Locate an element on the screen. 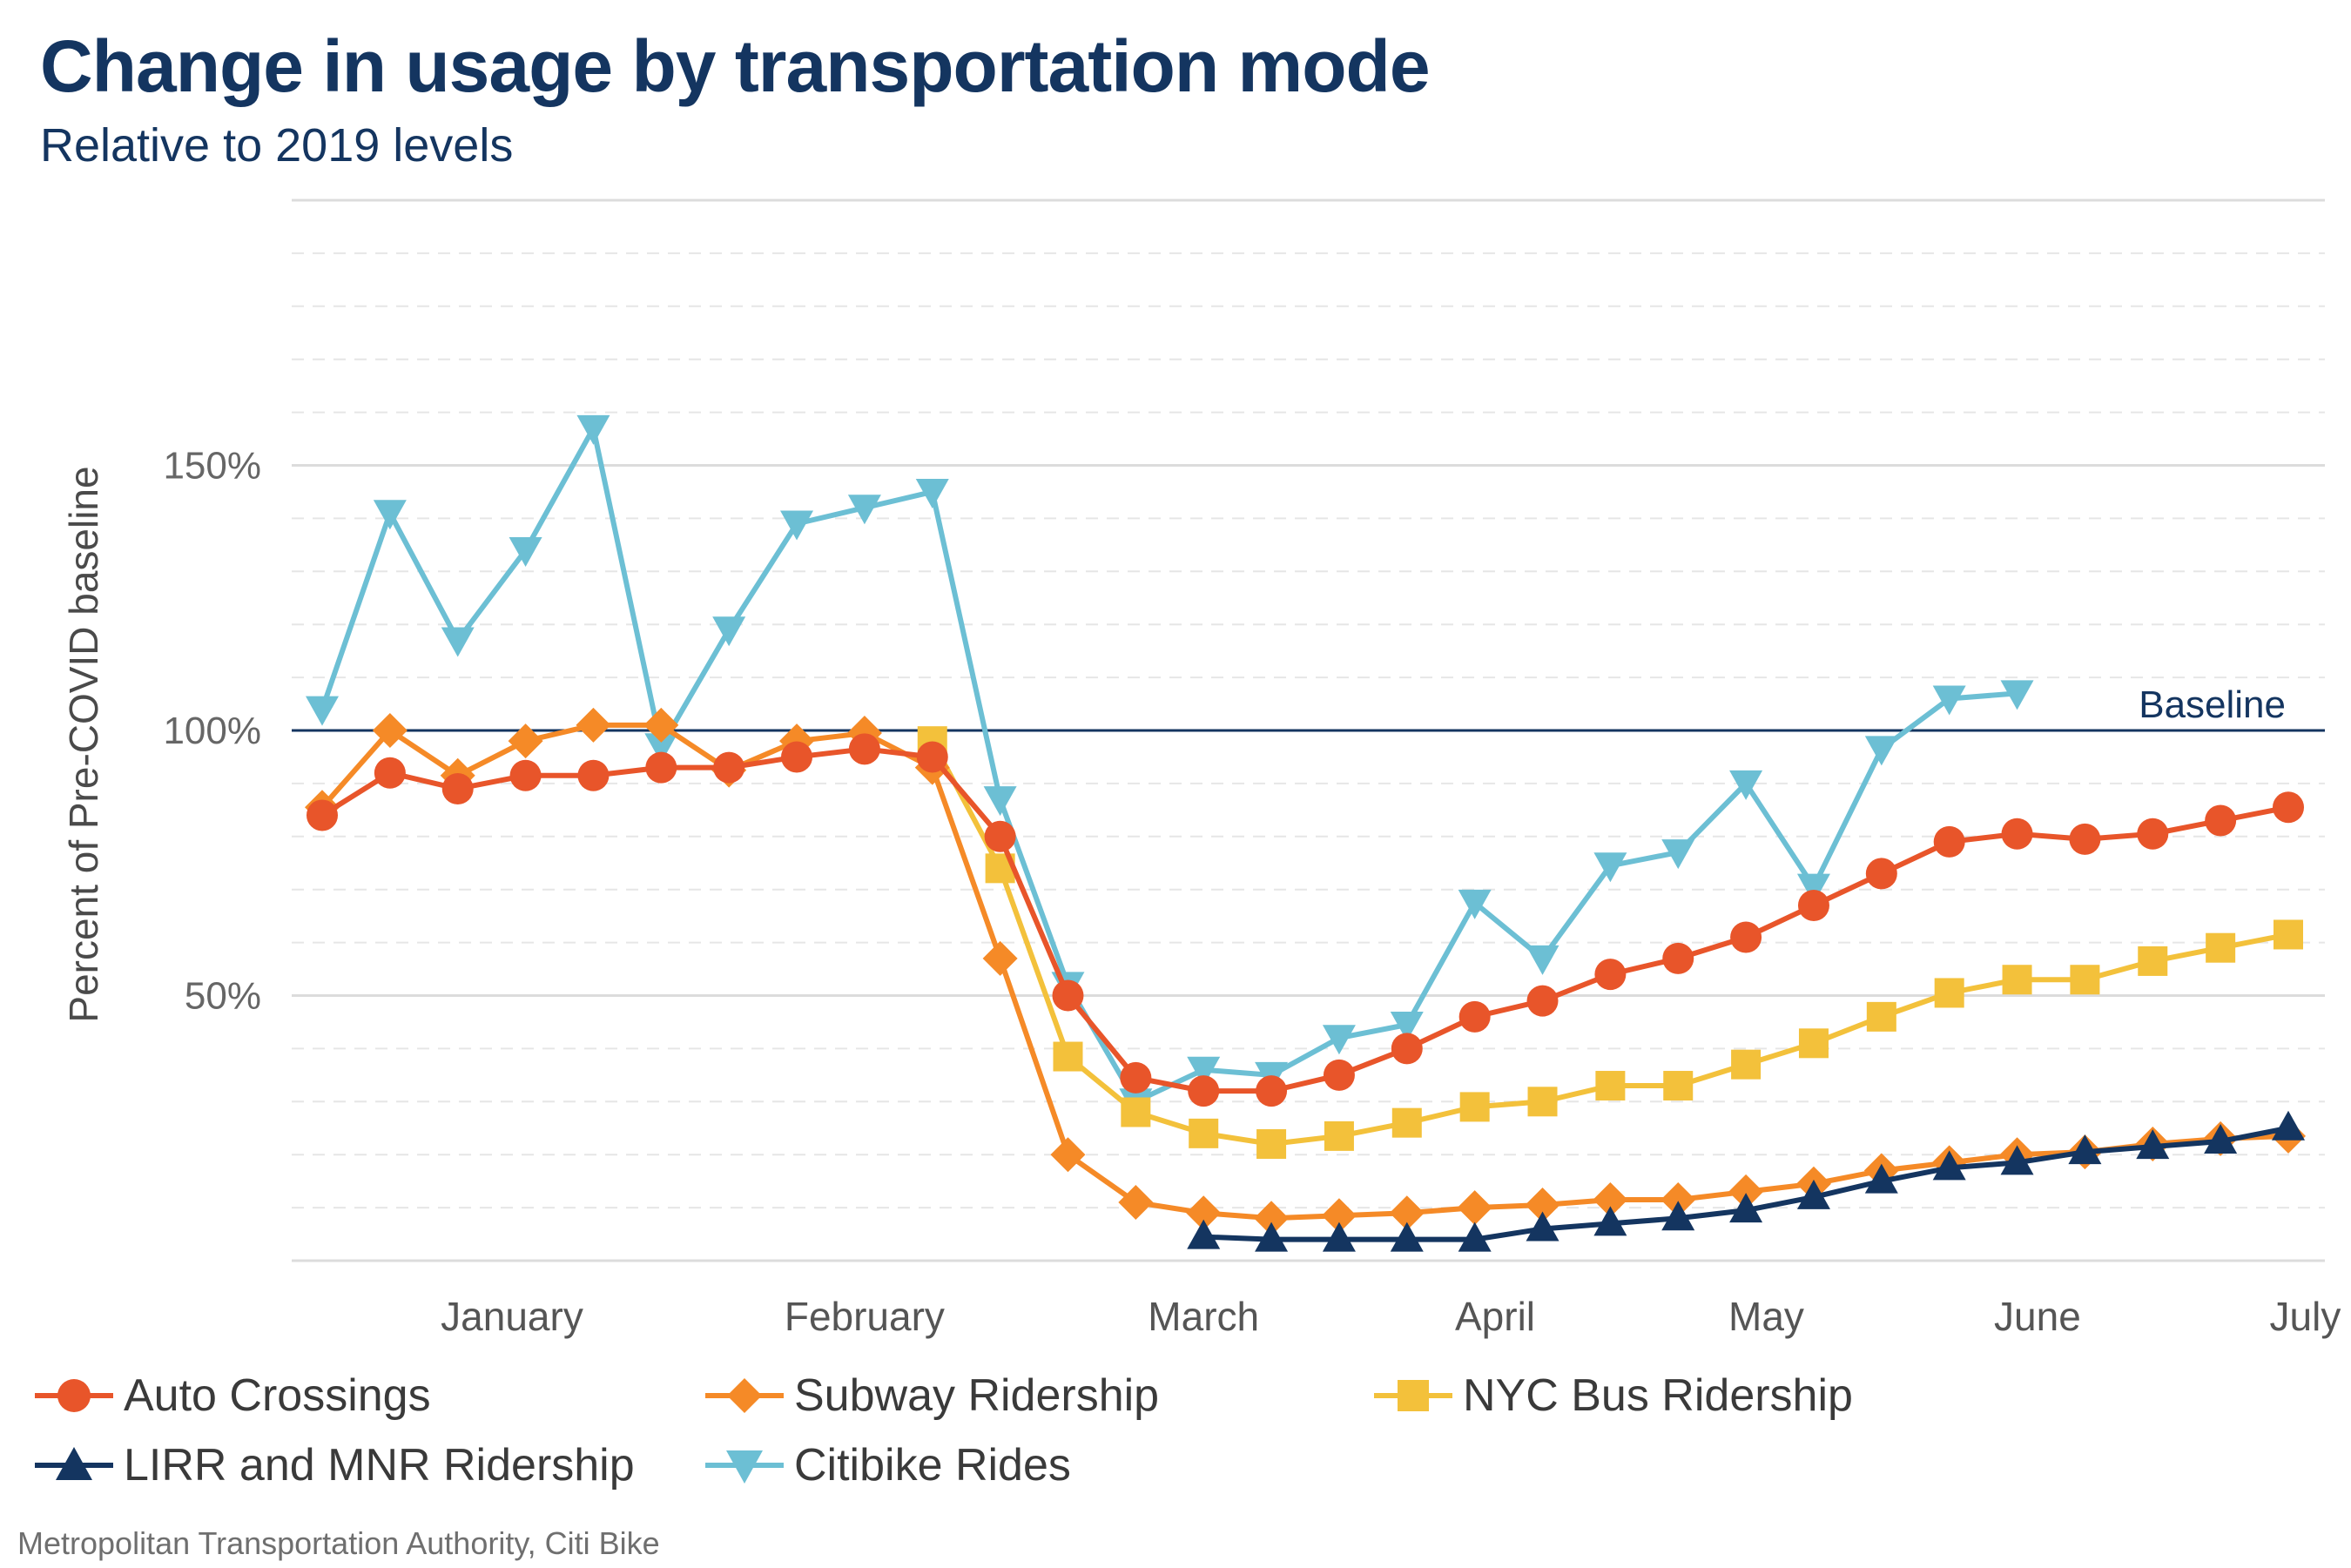 The width and height of the screenshot is (2351, 1568). x-tick-label: January is located at coordinates (512, 1316).